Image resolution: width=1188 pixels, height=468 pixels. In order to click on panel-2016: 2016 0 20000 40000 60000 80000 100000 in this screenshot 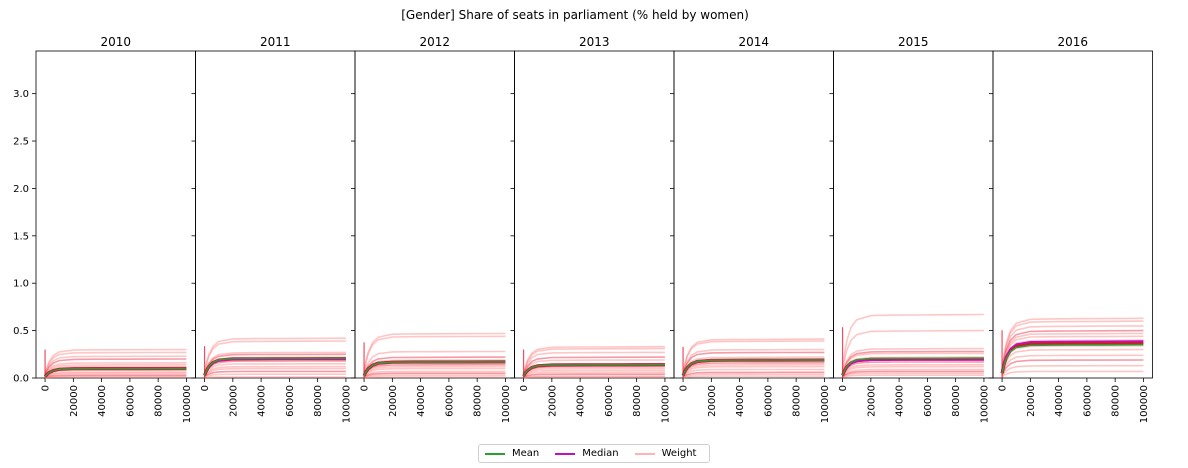, I will do `click(1071, 229)`.